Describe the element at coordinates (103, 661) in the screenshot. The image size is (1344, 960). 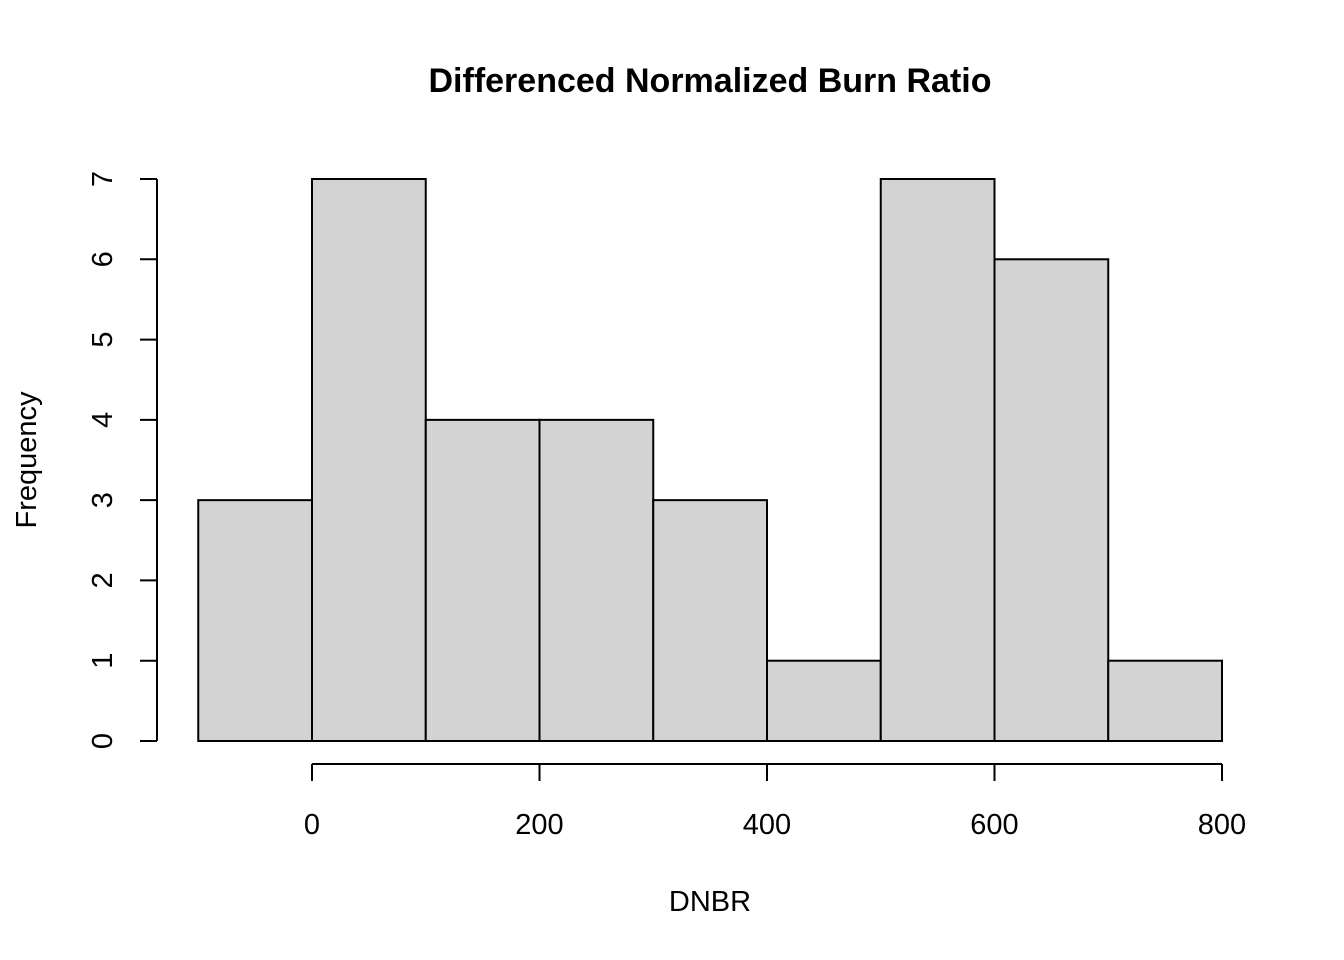
I see `y-tick-label: 1` at that location.